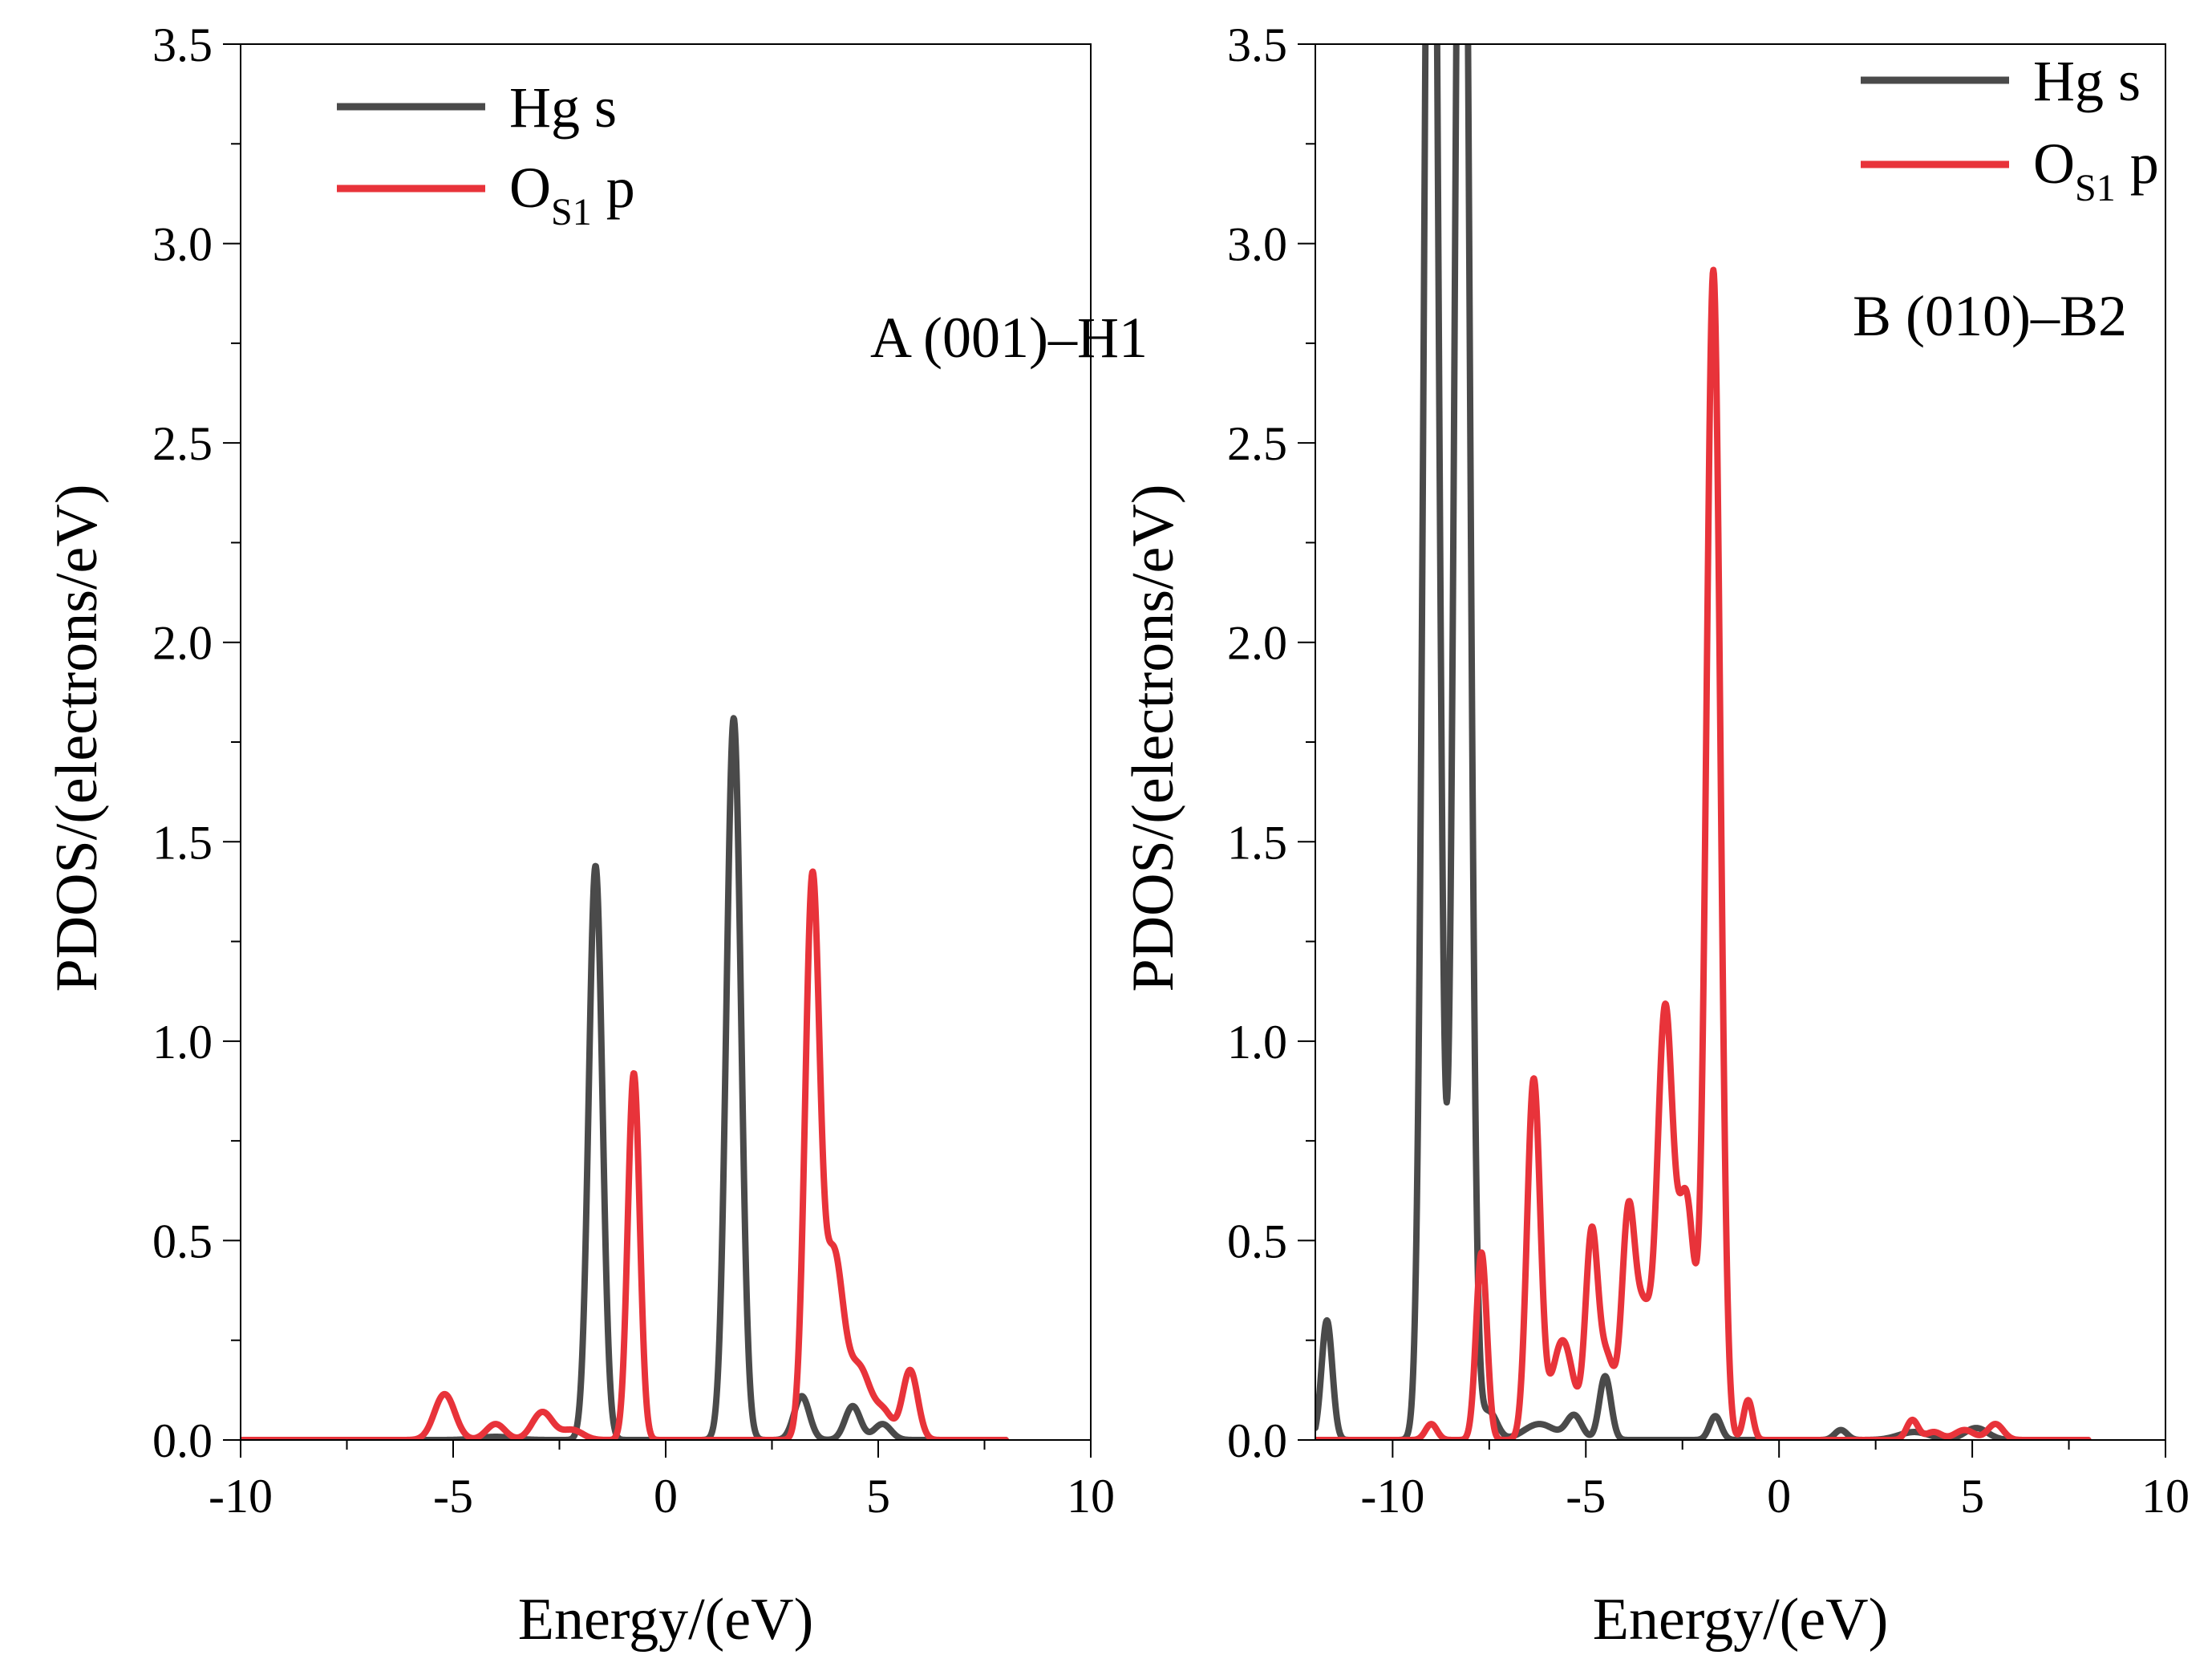 This screenshot has height=1663, width=2212. What do you see at coordinates (2010, 129) in the screenshot?
I see `panel-b-legend: Hg s OS1 p` at bounding box center [2010, 129].